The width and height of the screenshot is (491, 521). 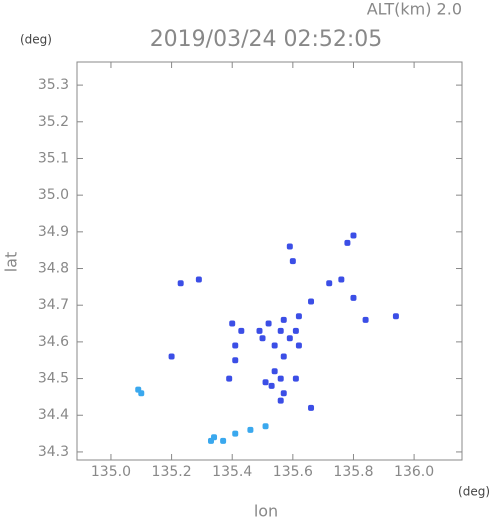 I want to click on x-tick-label: 135.8, so click(x=353, y=472).